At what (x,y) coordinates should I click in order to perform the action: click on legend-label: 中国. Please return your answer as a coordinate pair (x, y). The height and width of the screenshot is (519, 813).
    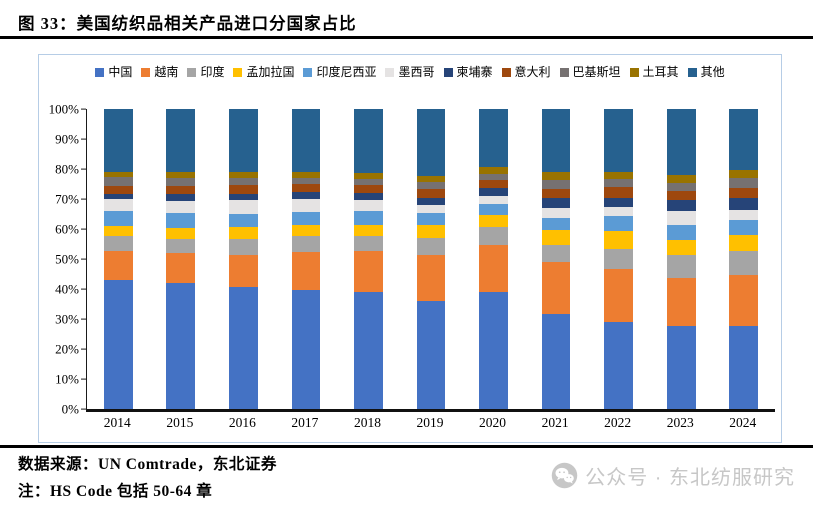
    Looking at the image, I should click on (120, 72).